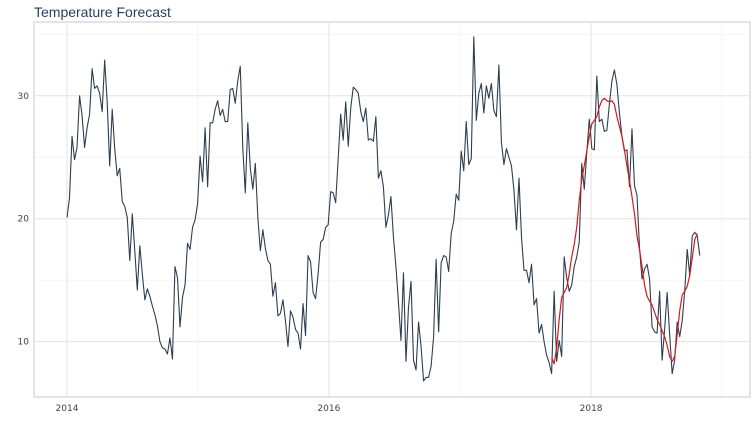 This screenshot has height=432, width=756. I want to click on chart-title: Temperature Forecast, so click(102, 12).